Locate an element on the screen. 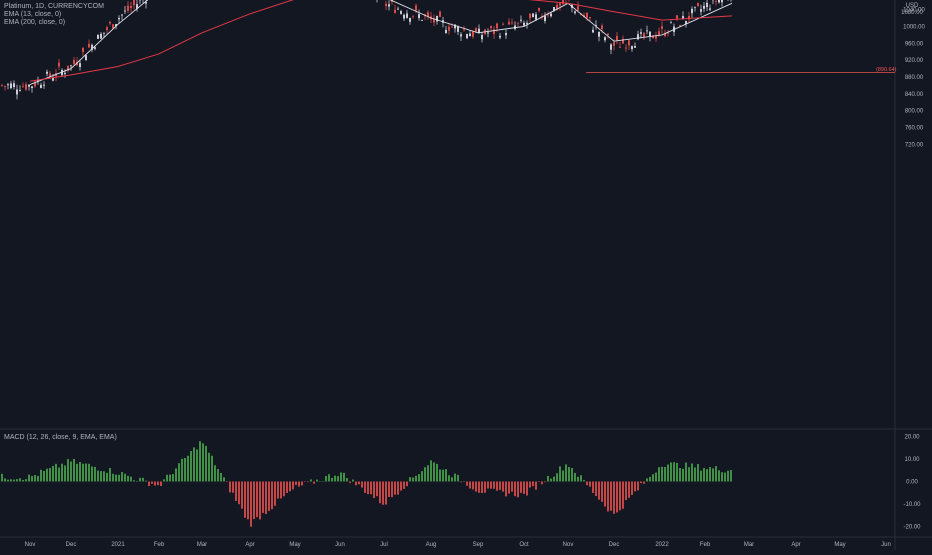  legend-macd: MACD (12, 26, close, 9, EMA, EMA) is located at coordinates (60, 437).